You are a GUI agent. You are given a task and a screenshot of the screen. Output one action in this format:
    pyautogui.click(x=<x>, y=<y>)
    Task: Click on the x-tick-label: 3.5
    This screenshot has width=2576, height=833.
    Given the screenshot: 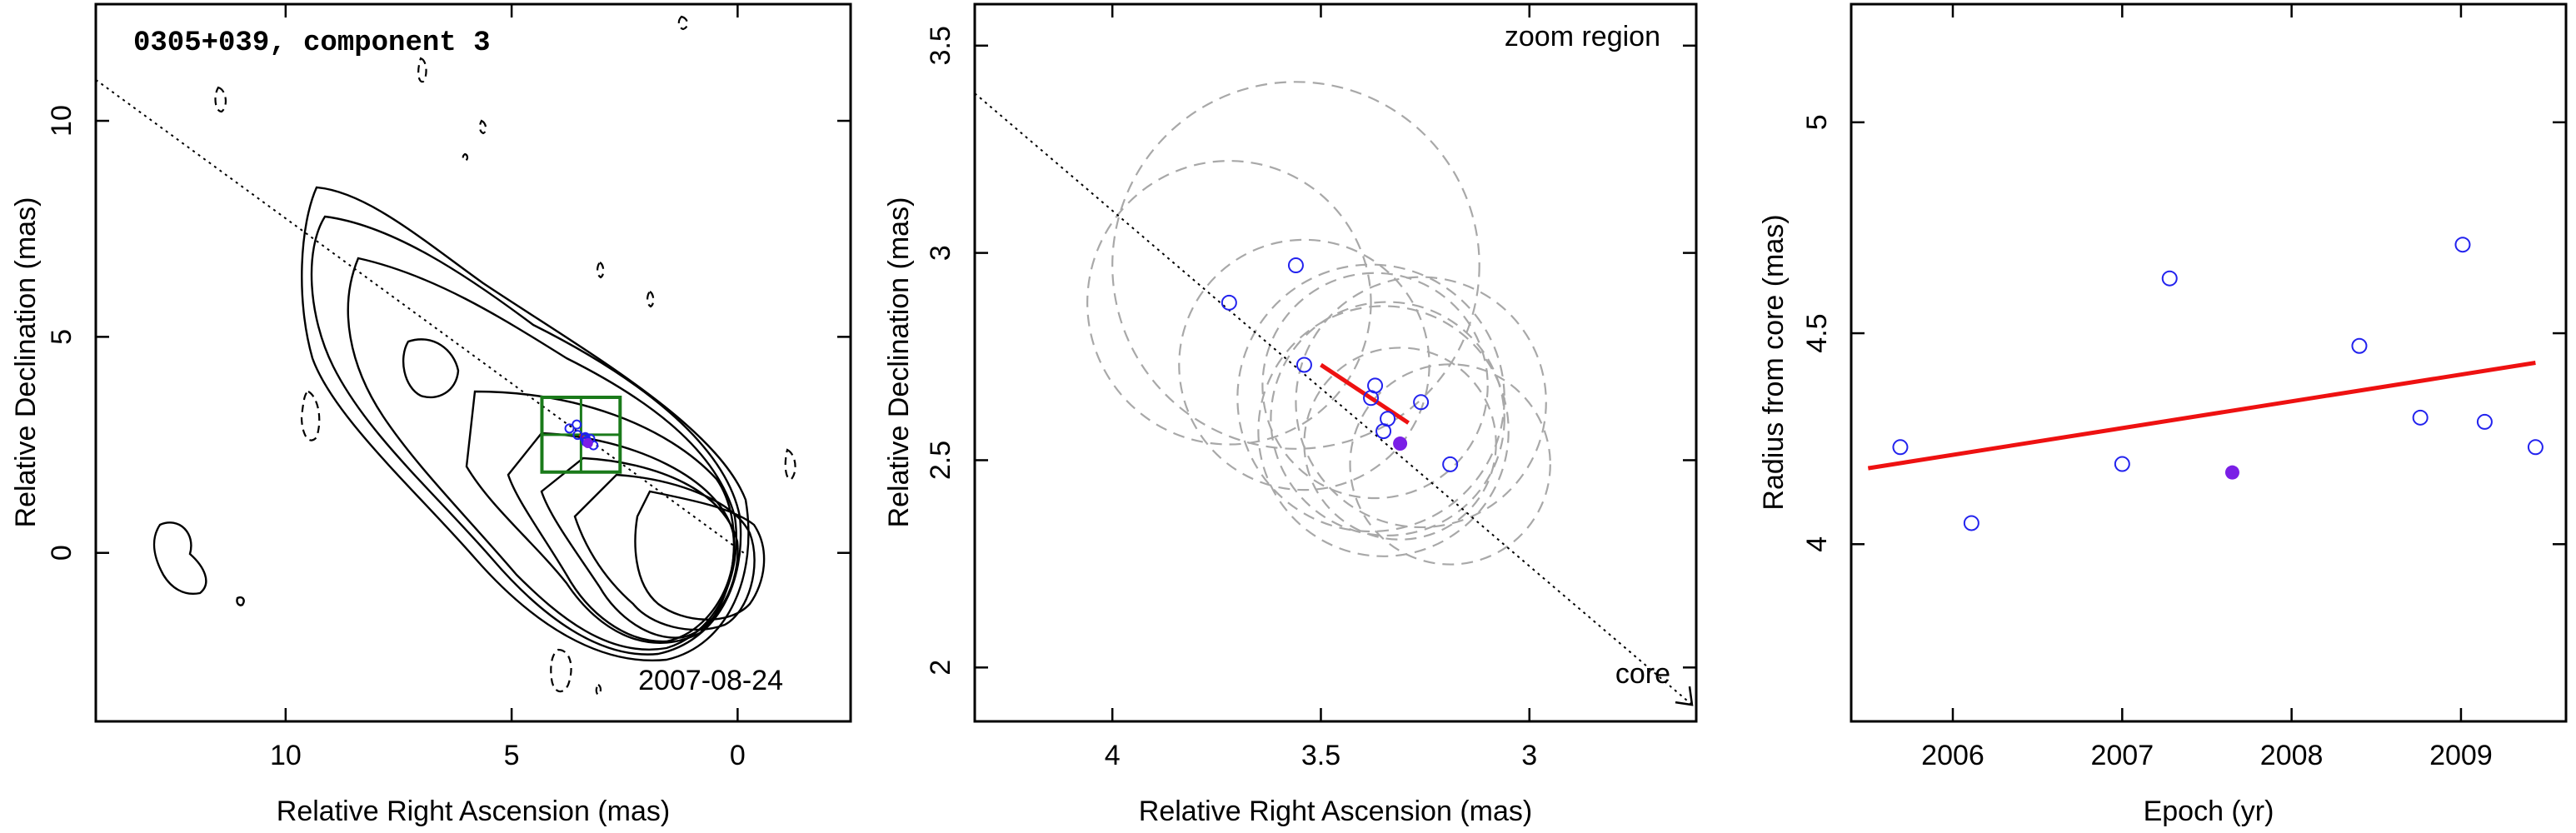 What is the action you would take?
    pyautogui.click(x=1320, y=755)
    